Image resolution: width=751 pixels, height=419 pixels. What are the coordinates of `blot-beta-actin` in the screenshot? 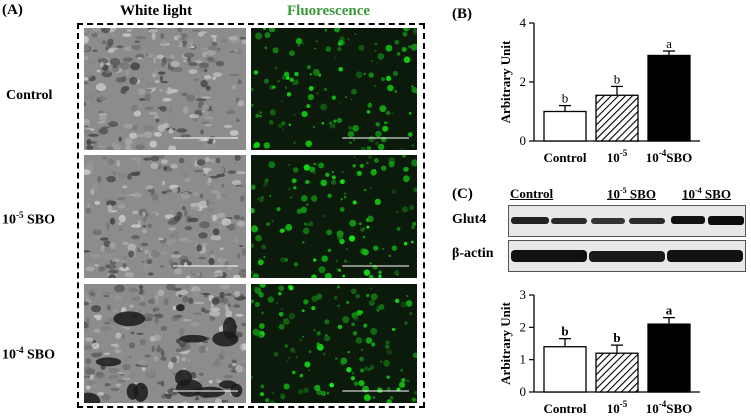 It's located at (627, 256).